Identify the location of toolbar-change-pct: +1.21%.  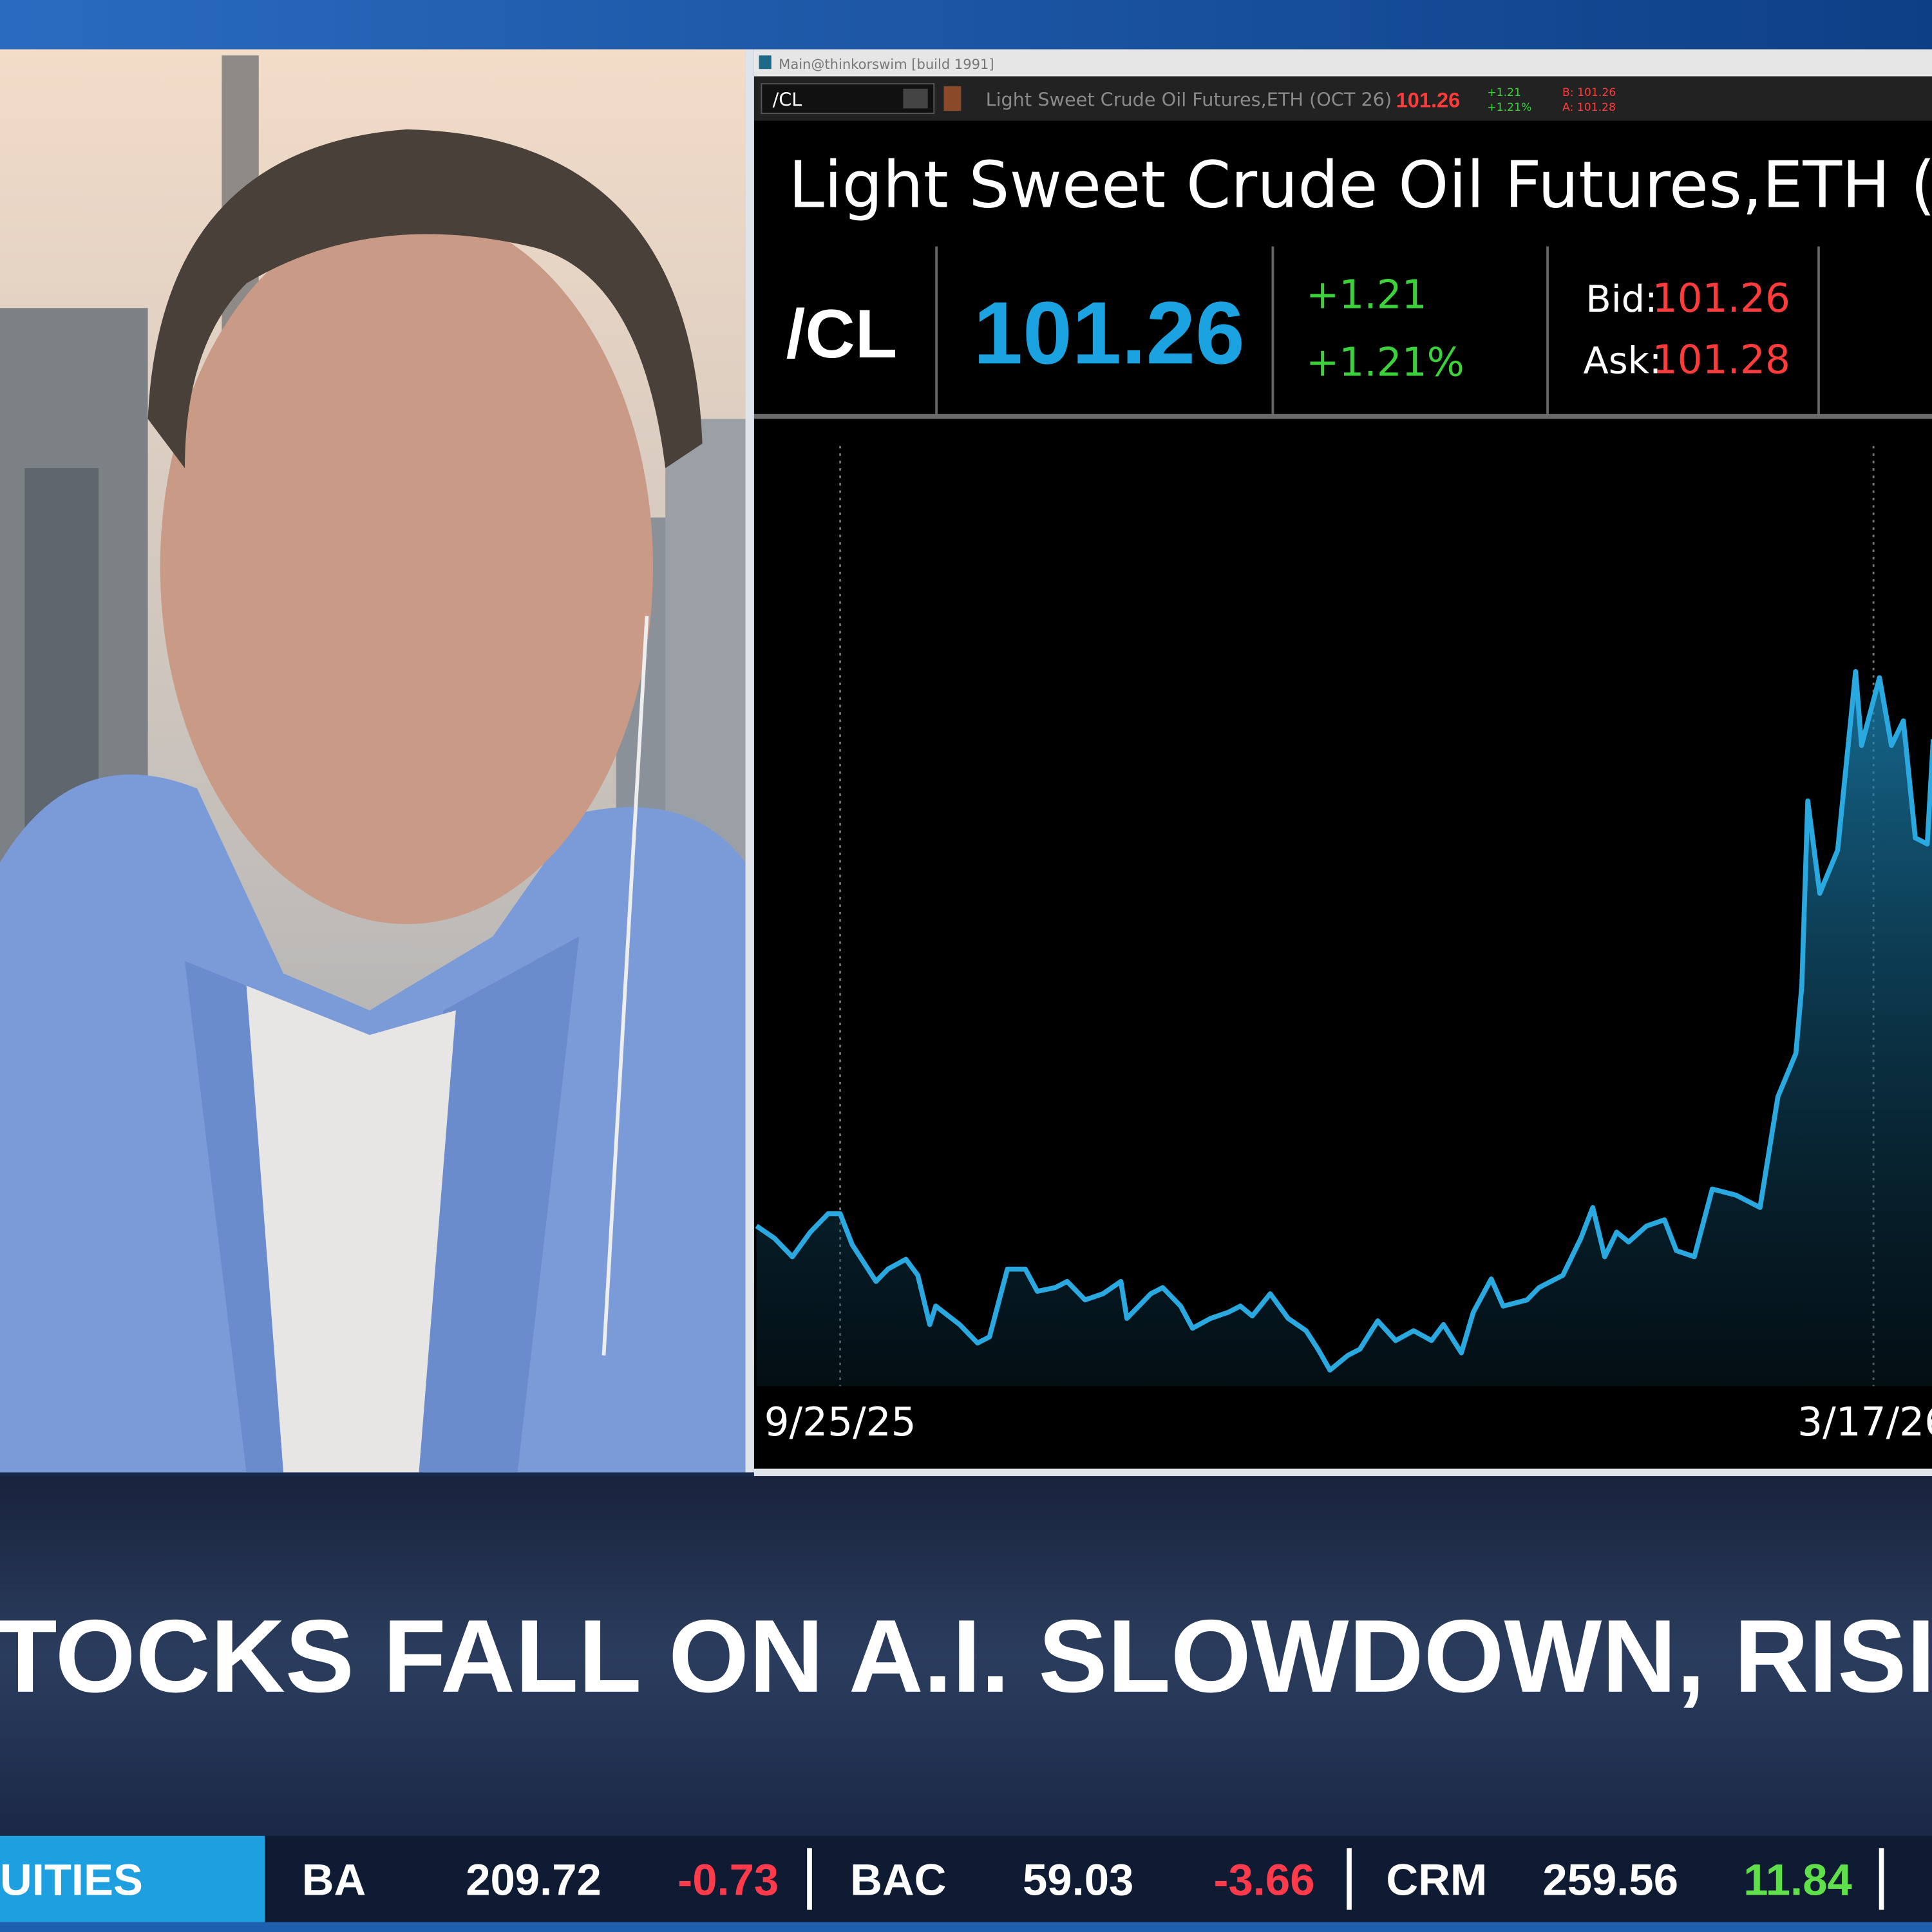
(1509, 108).